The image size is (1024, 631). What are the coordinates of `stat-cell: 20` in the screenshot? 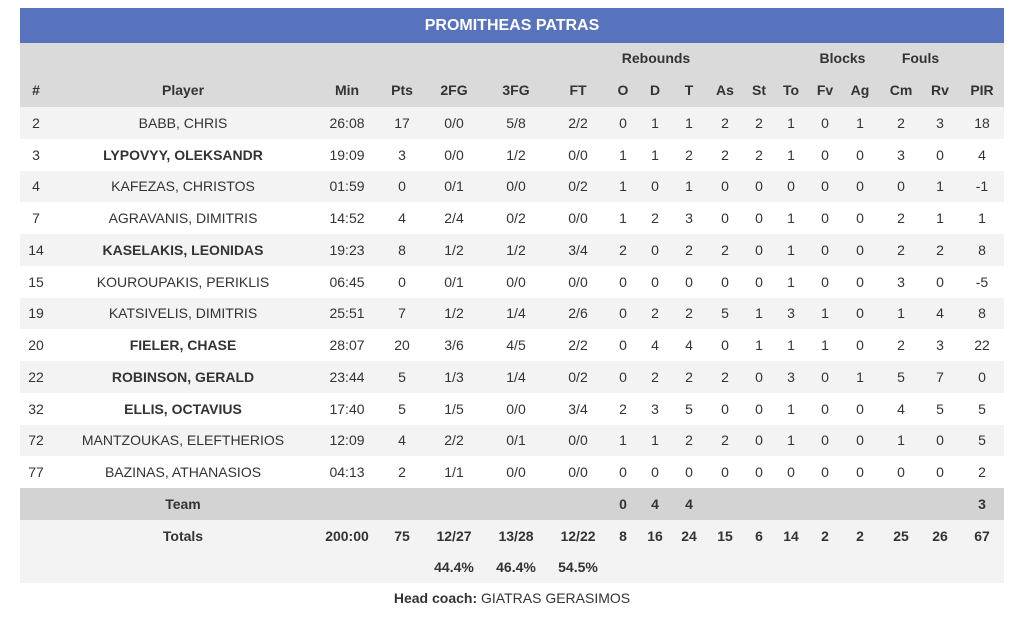 It's located at (36, 345).